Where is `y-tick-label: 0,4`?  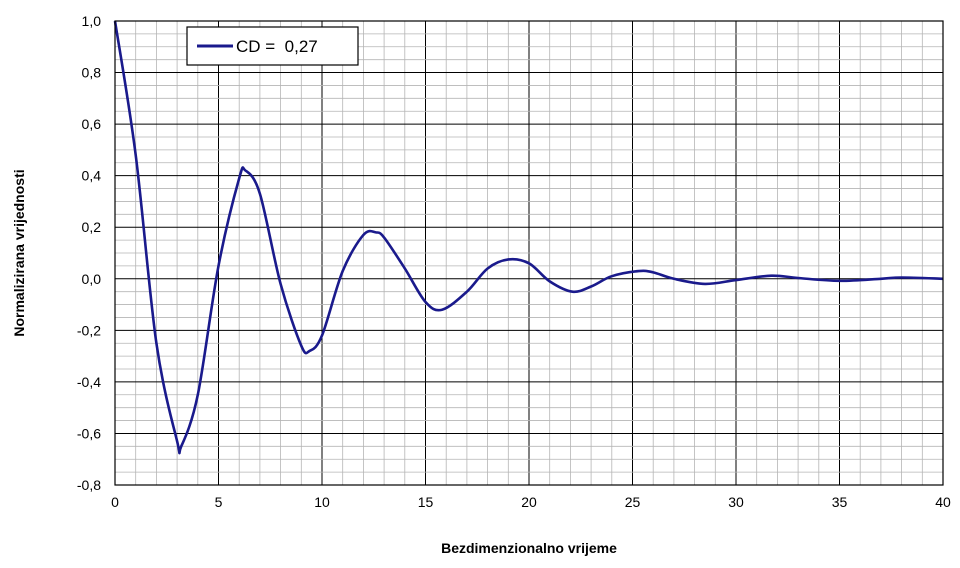
y-tick-label: 0,4 is located at coordinates (92, 176).